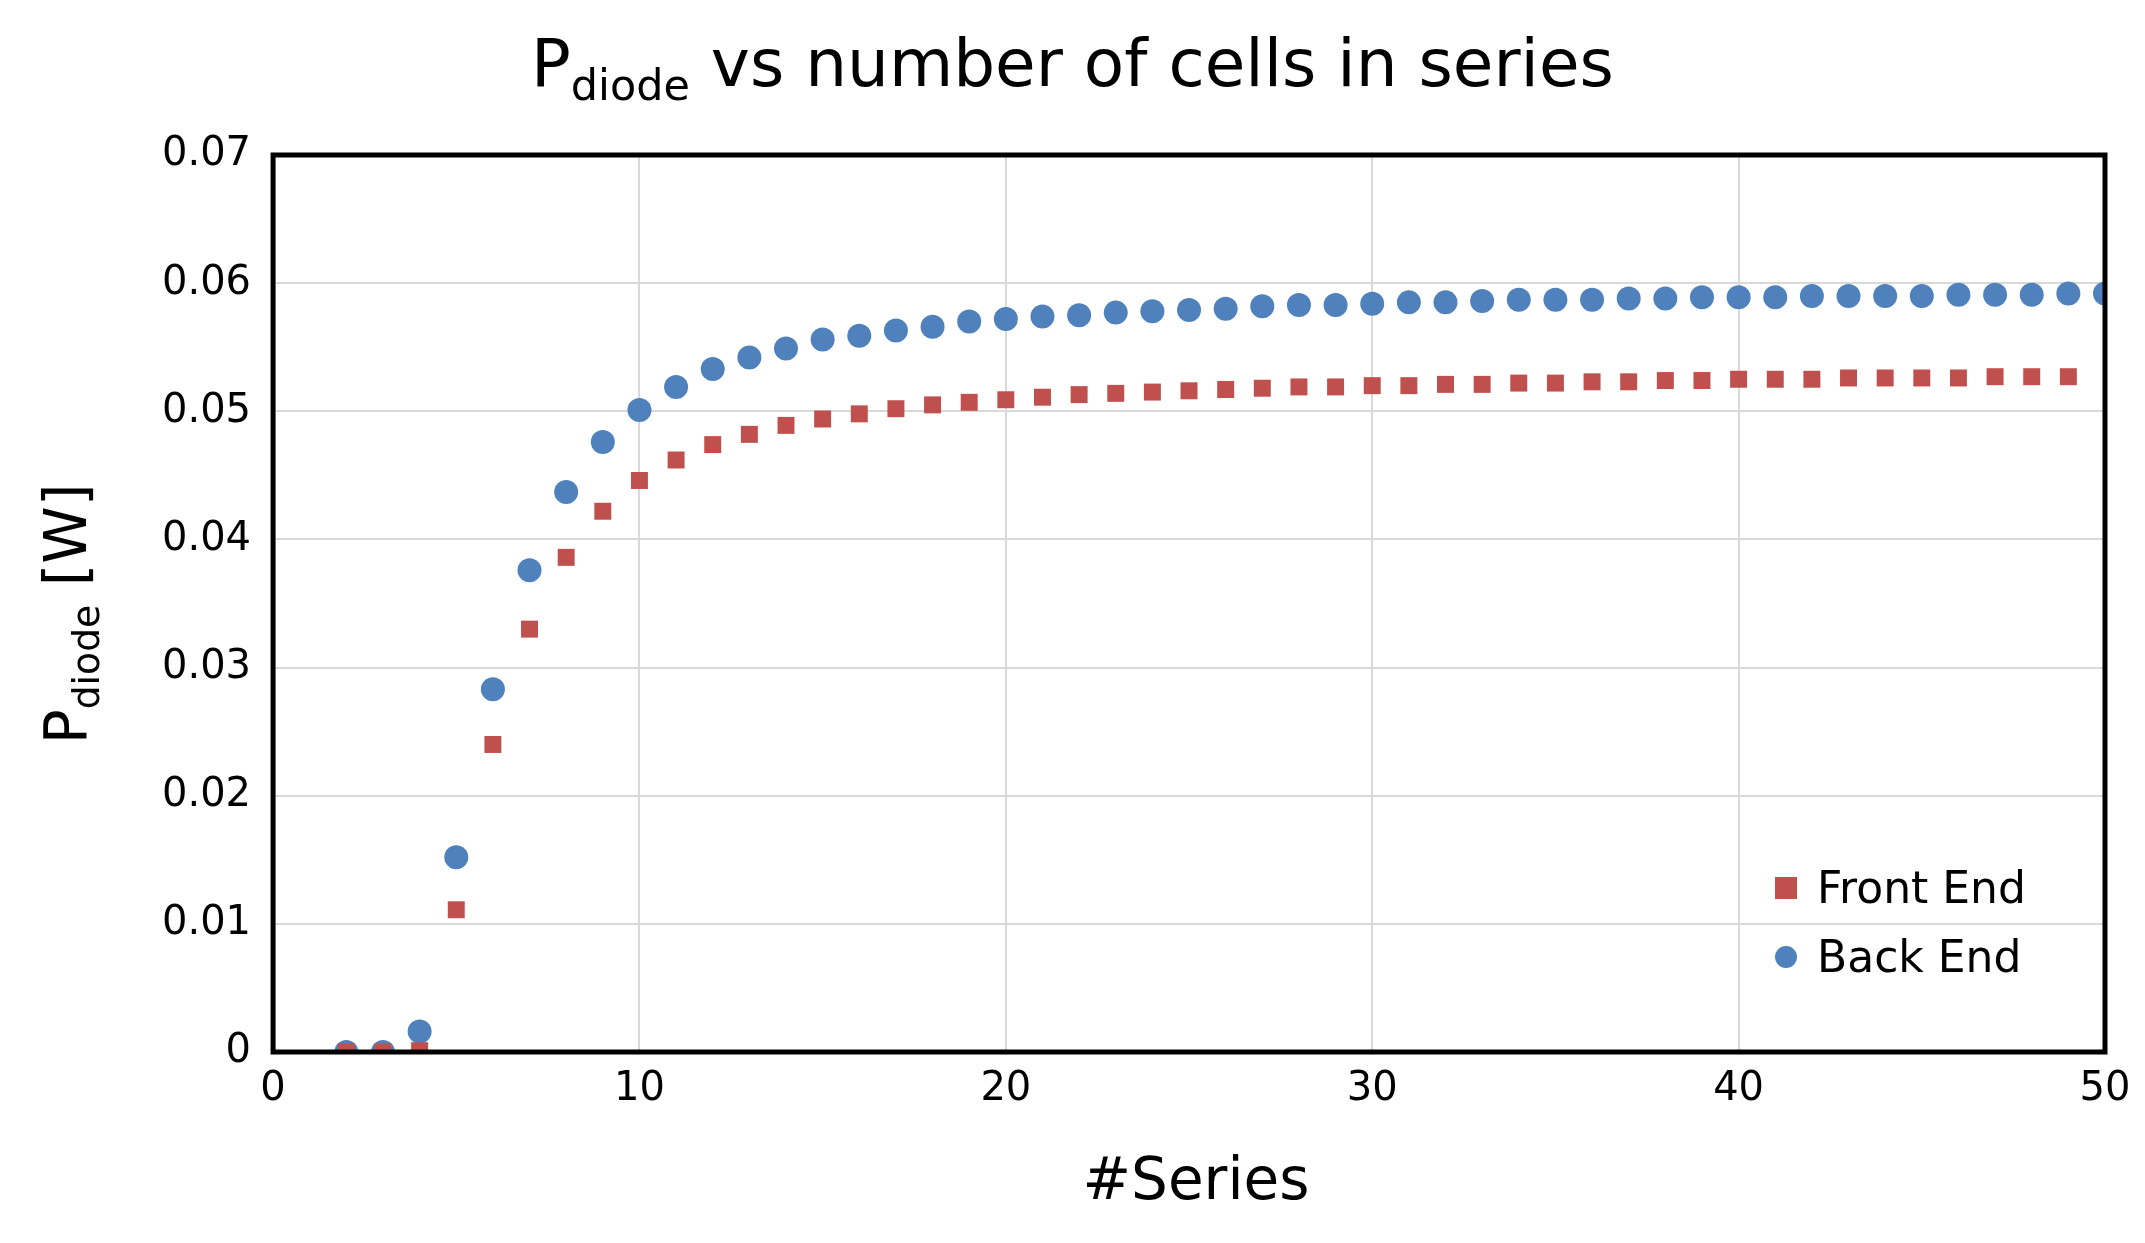 This screenshot has height=1243, width=2145. Describe the element at coordinates (2105, 1086) in the screenshot. I see `x-tick-label: 50` at that location.